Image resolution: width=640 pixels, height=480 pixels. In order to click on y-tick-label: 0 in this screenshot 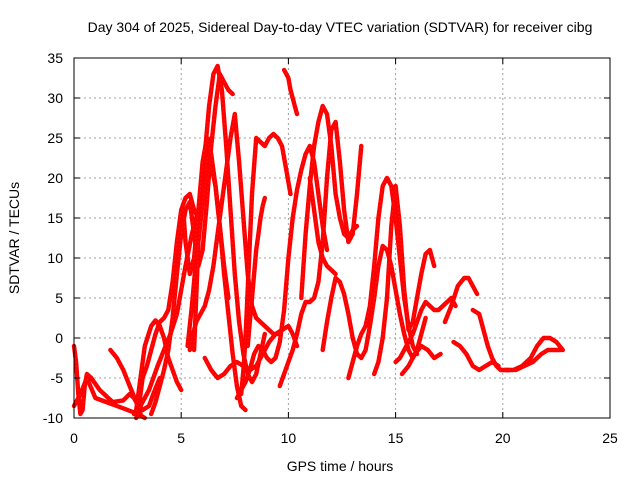, I will do `click(59, 338)`.